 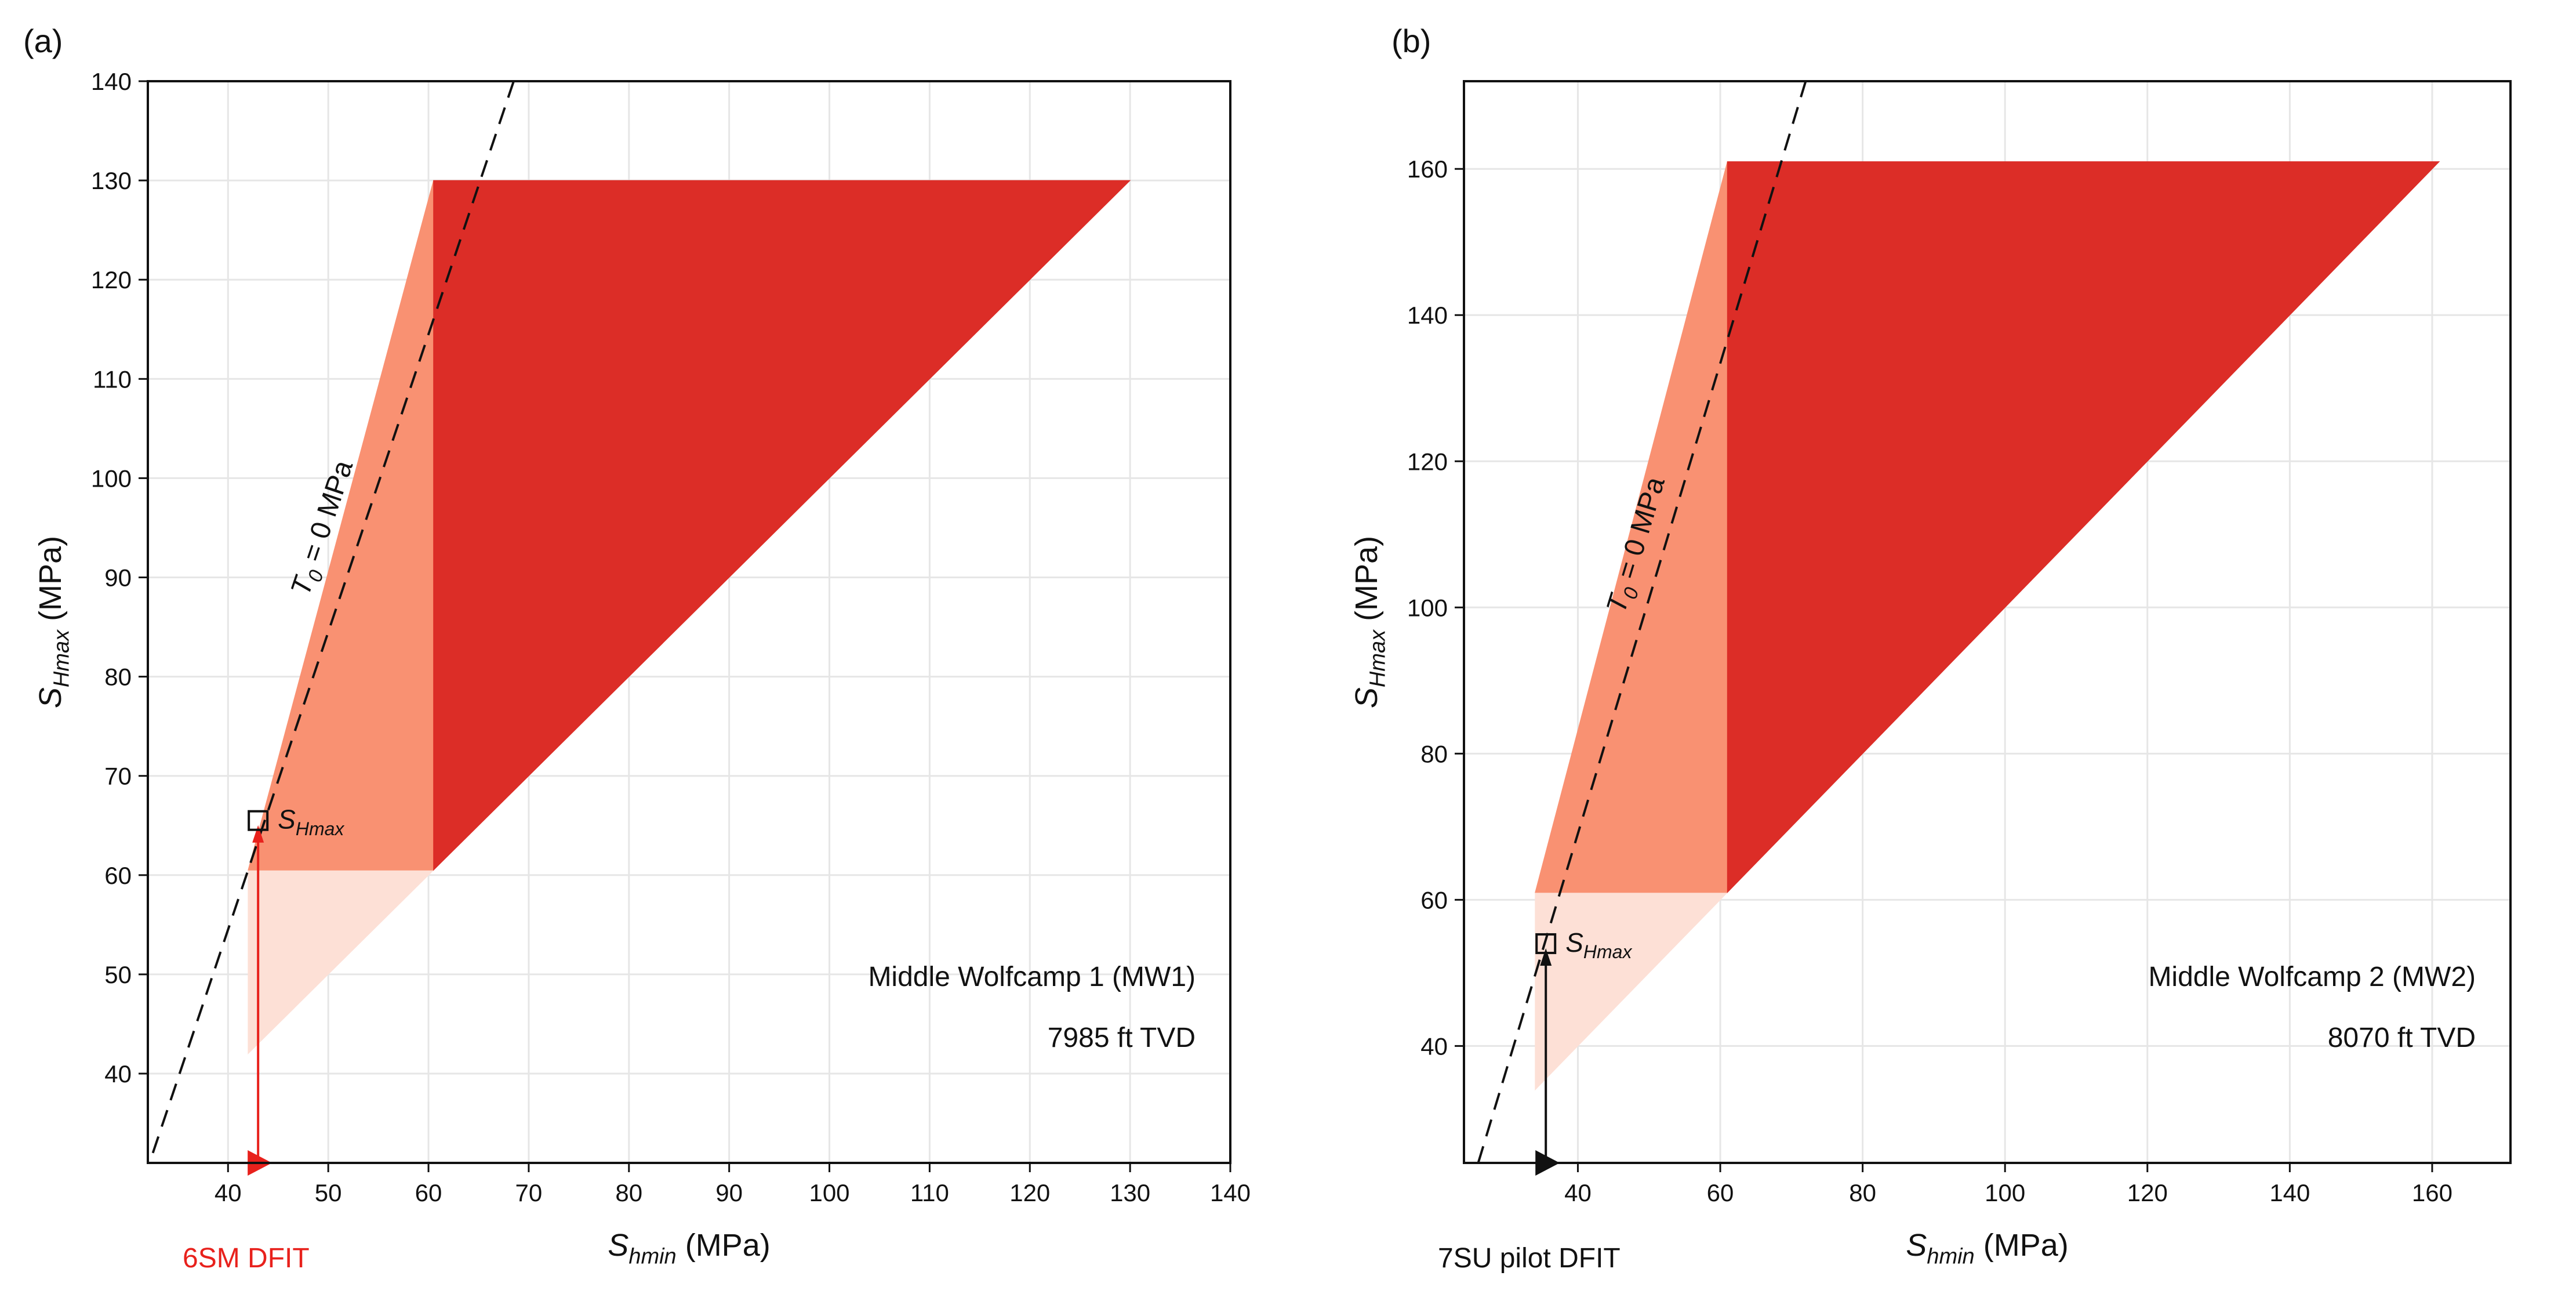 I want to click on xtick-label: 70, so click(x=529, y=1192).